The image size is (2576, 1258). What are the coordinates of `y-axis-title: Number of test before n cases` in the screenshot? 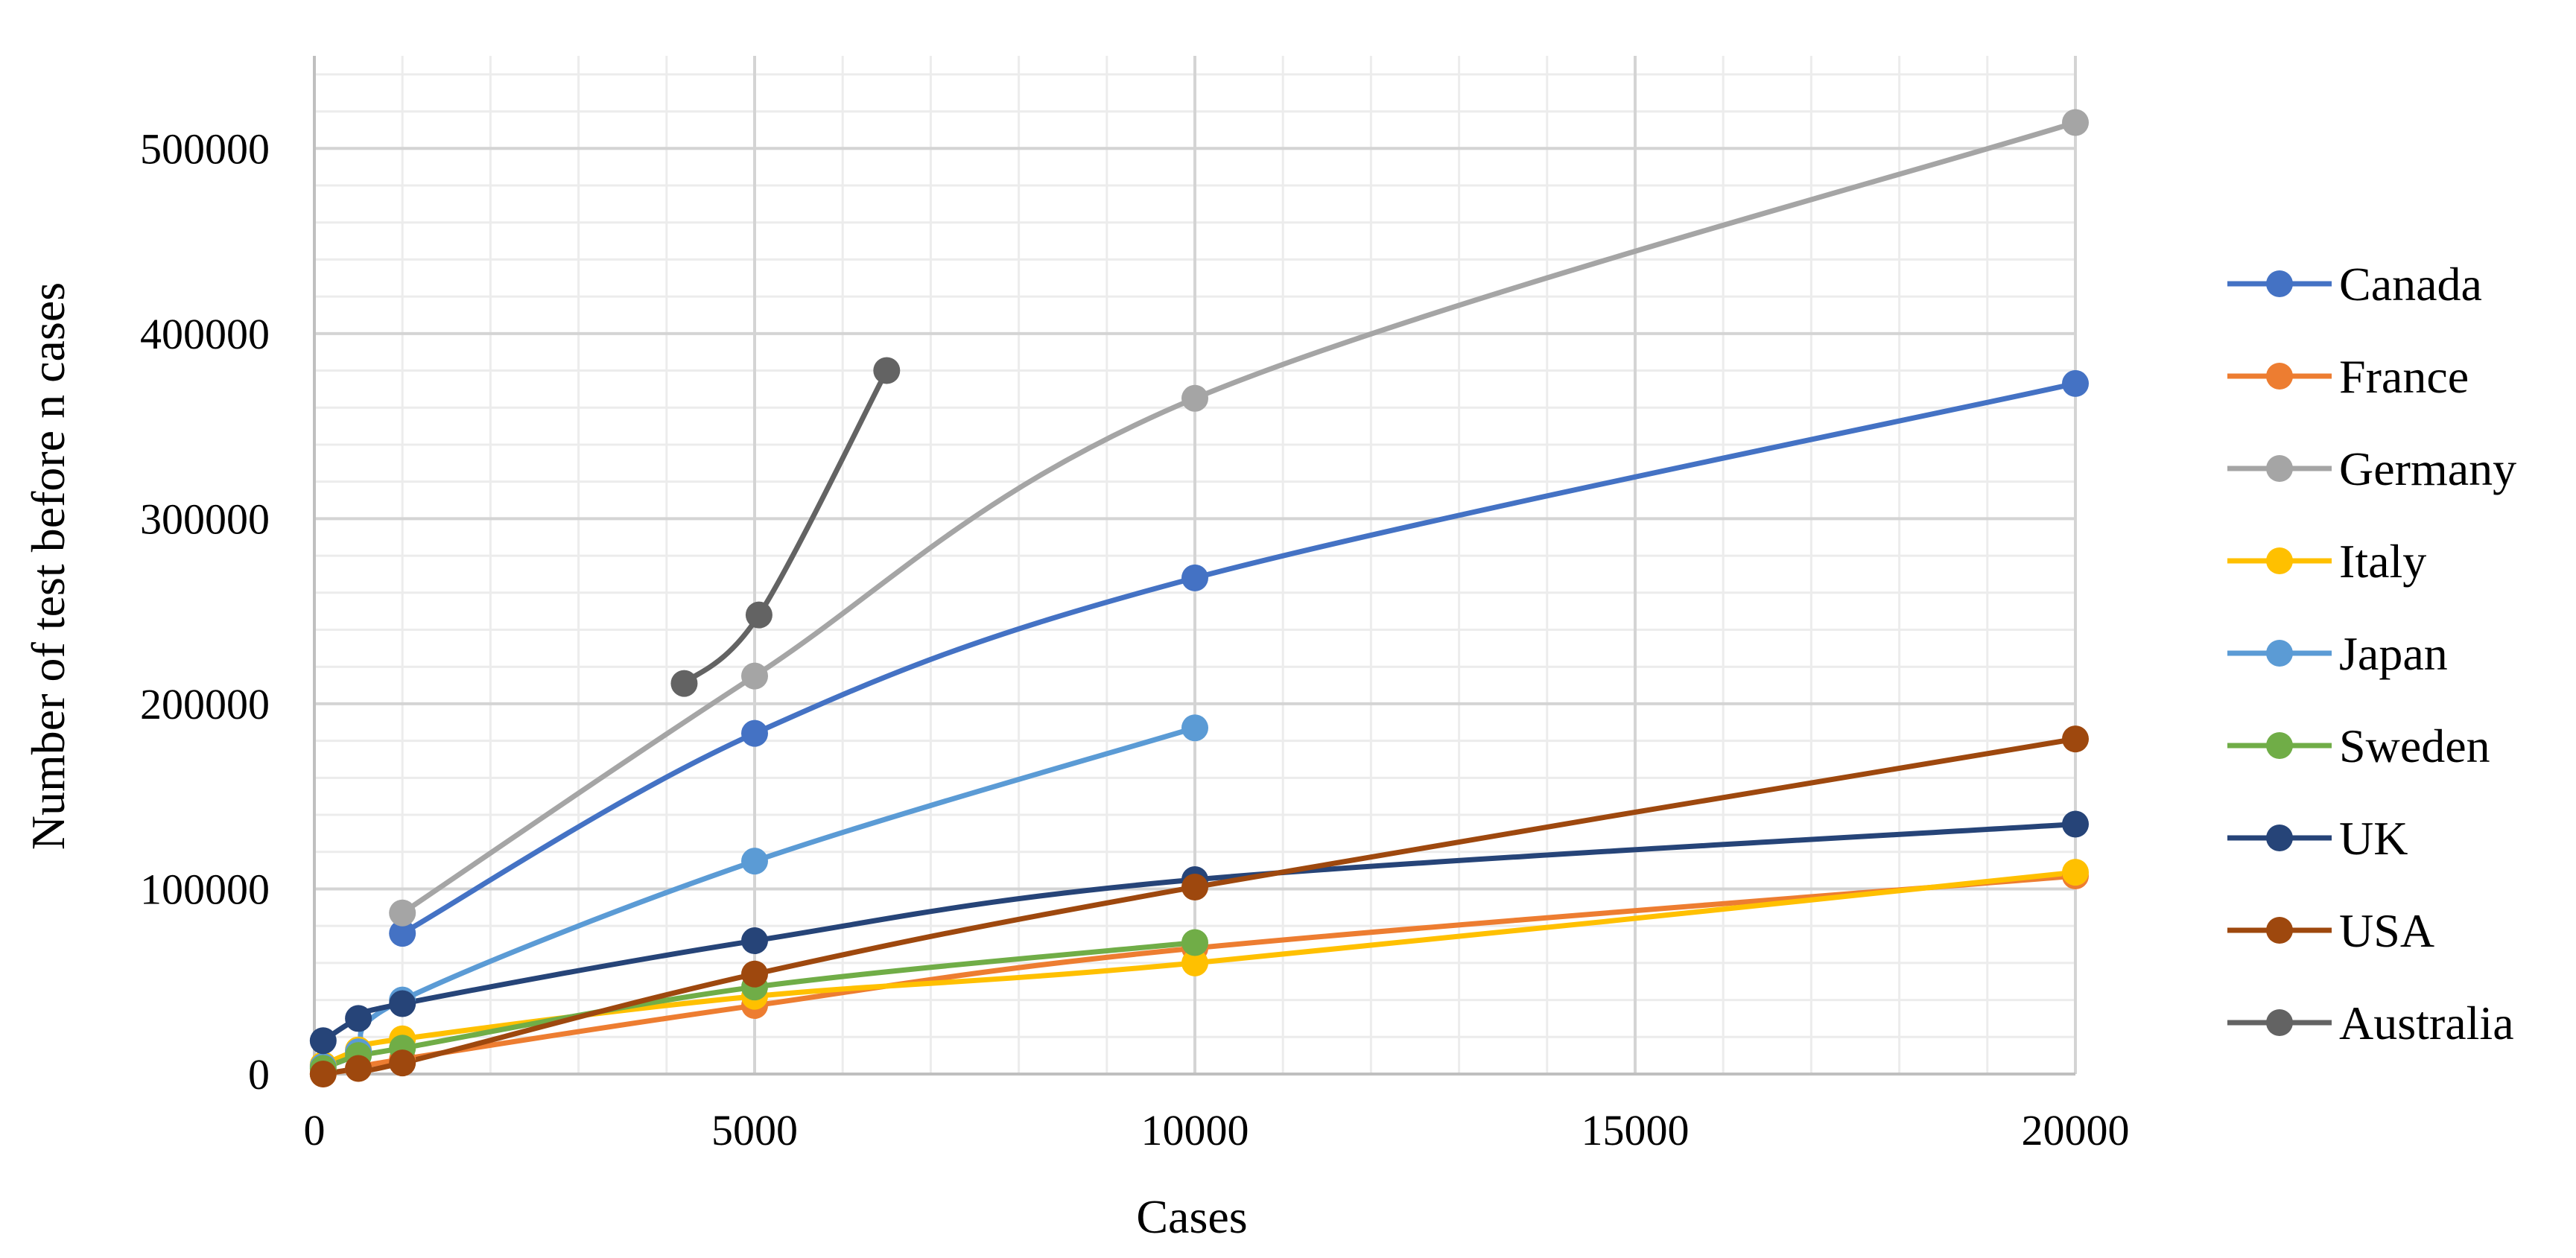 It's located at (48, 566).